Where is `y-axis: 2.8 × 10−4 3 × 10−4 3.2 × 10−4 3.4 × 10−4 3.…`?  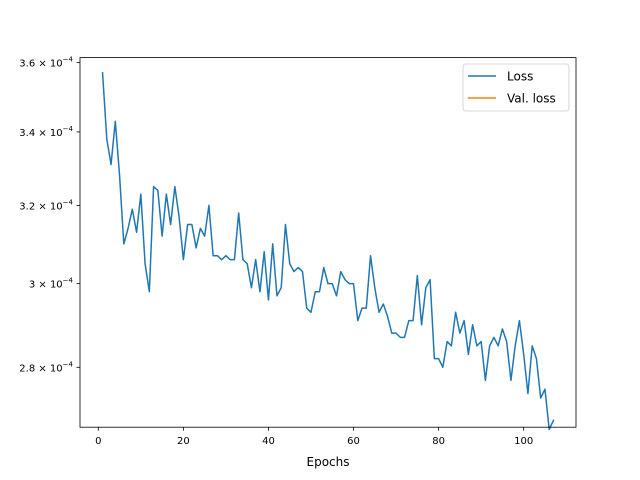 y-axis: 2.8 × 10−4 3 × 10−4 3.2 × 10−4 3.4 × 10−4 3.… is located at coordinates (49, 215).